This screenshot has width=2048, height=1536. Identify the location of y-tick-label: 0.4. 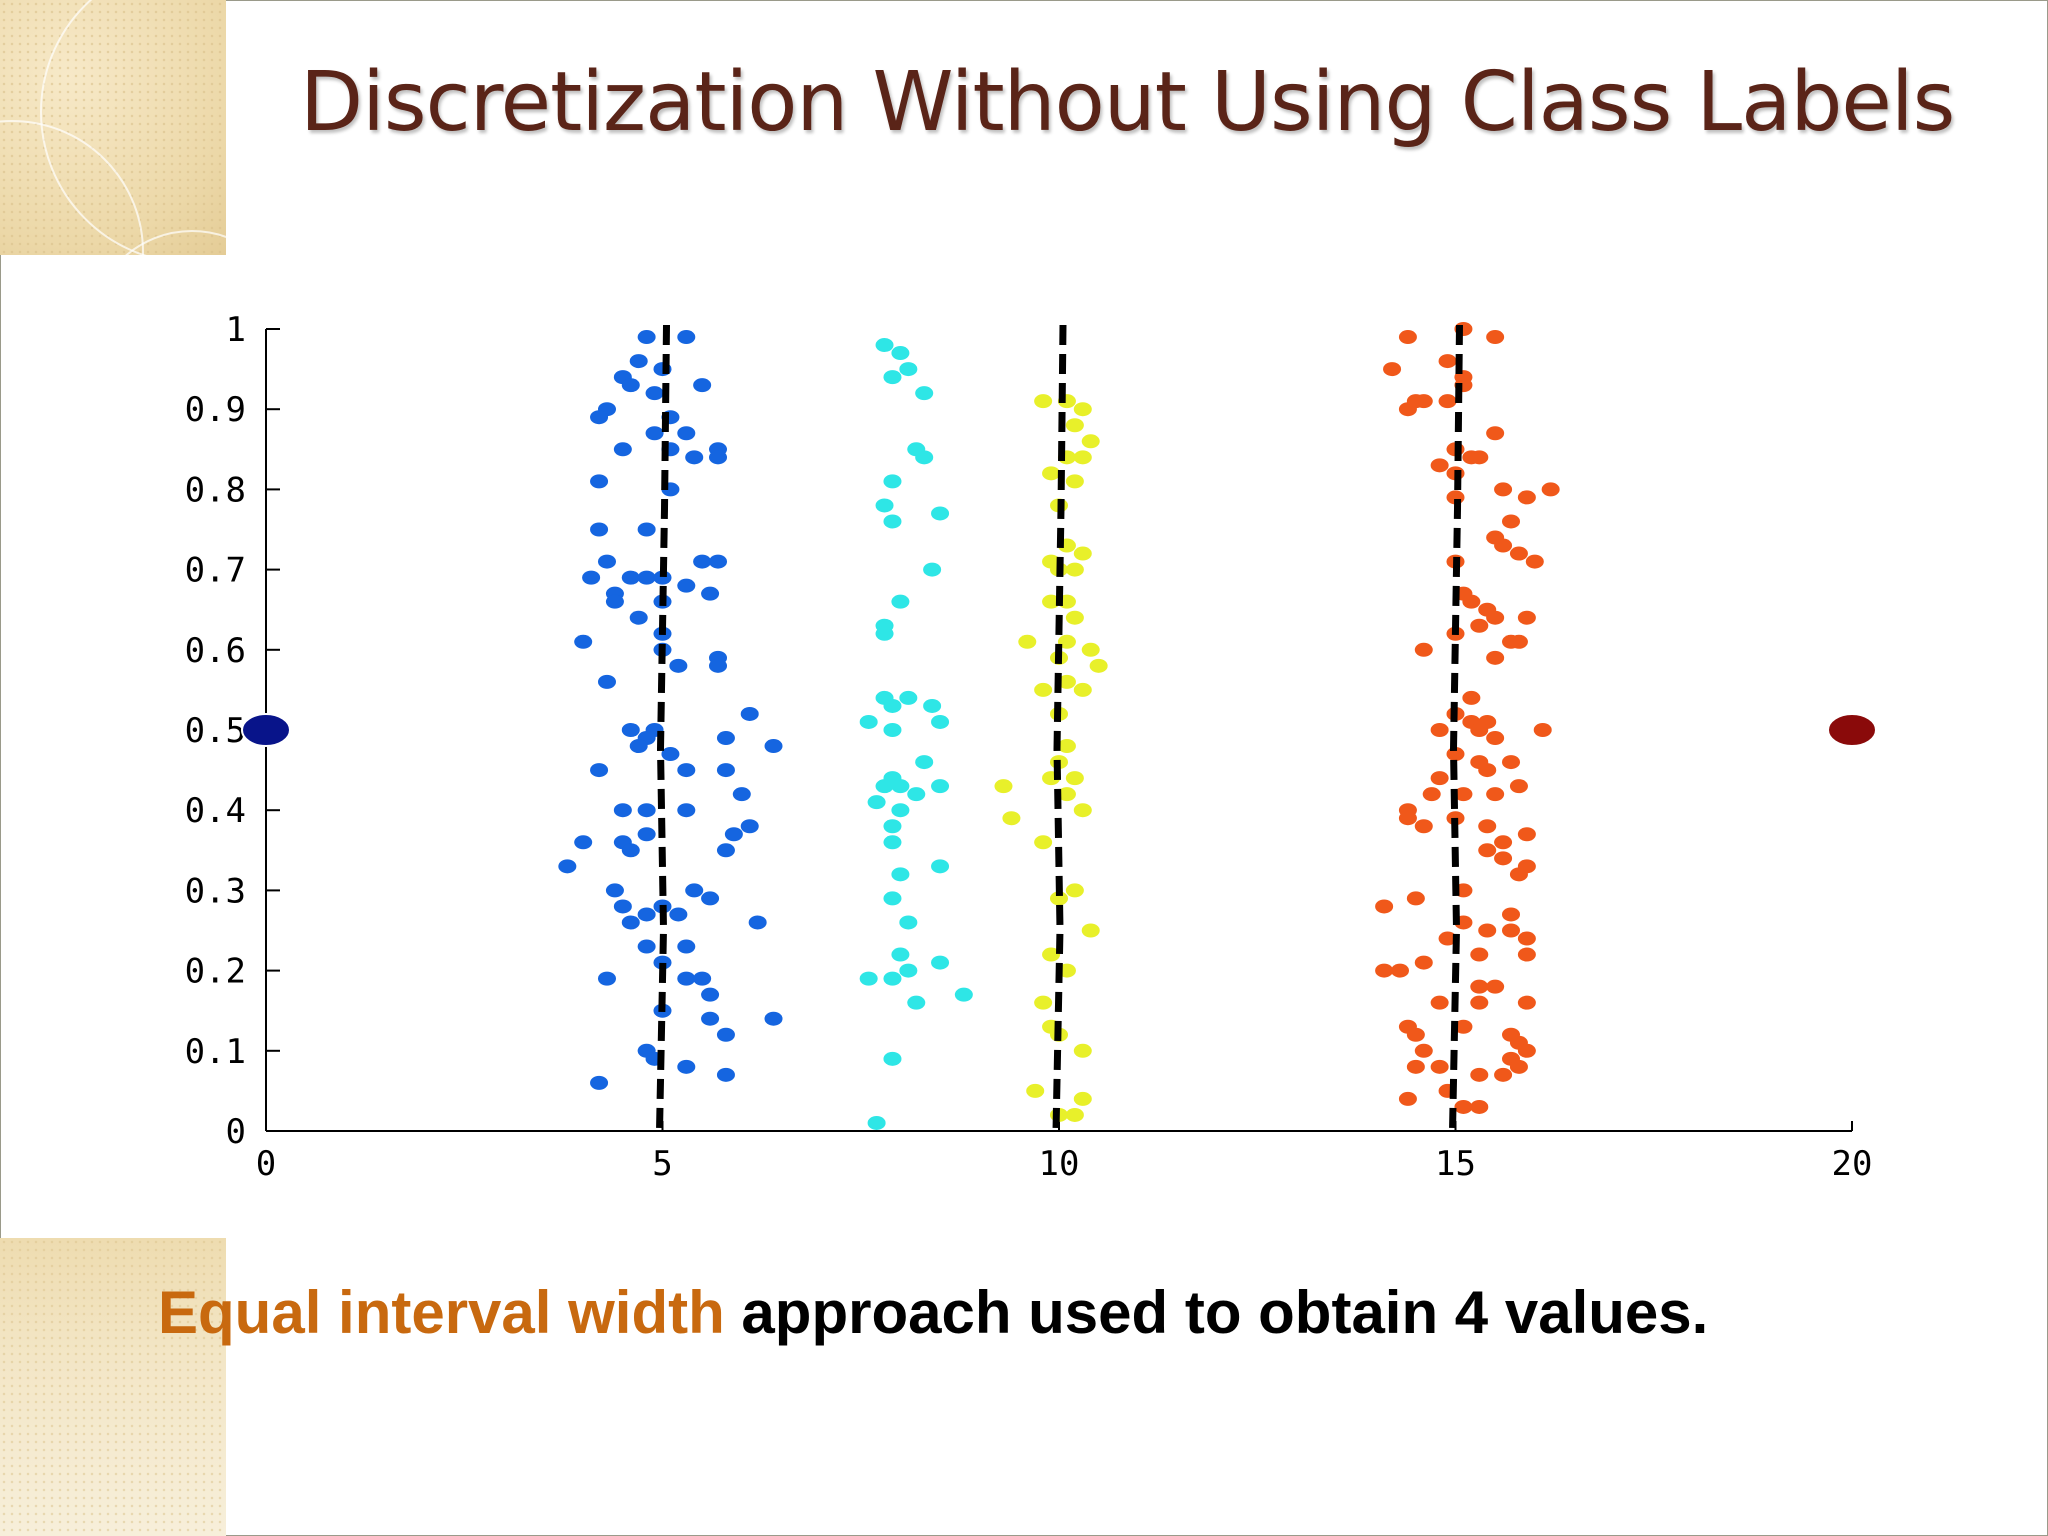
(215, 811).